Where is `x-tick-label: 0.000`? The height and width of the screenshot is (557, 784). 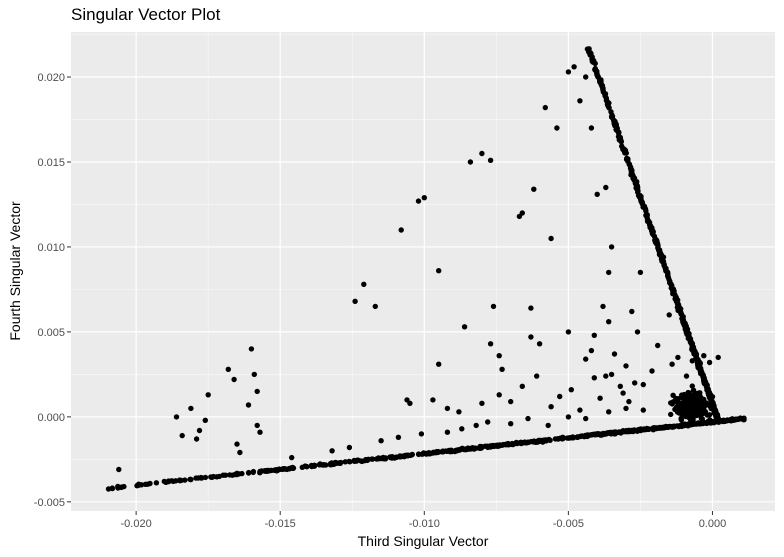
x-tick-label: 0.000 is located at coordinates (713, 524).